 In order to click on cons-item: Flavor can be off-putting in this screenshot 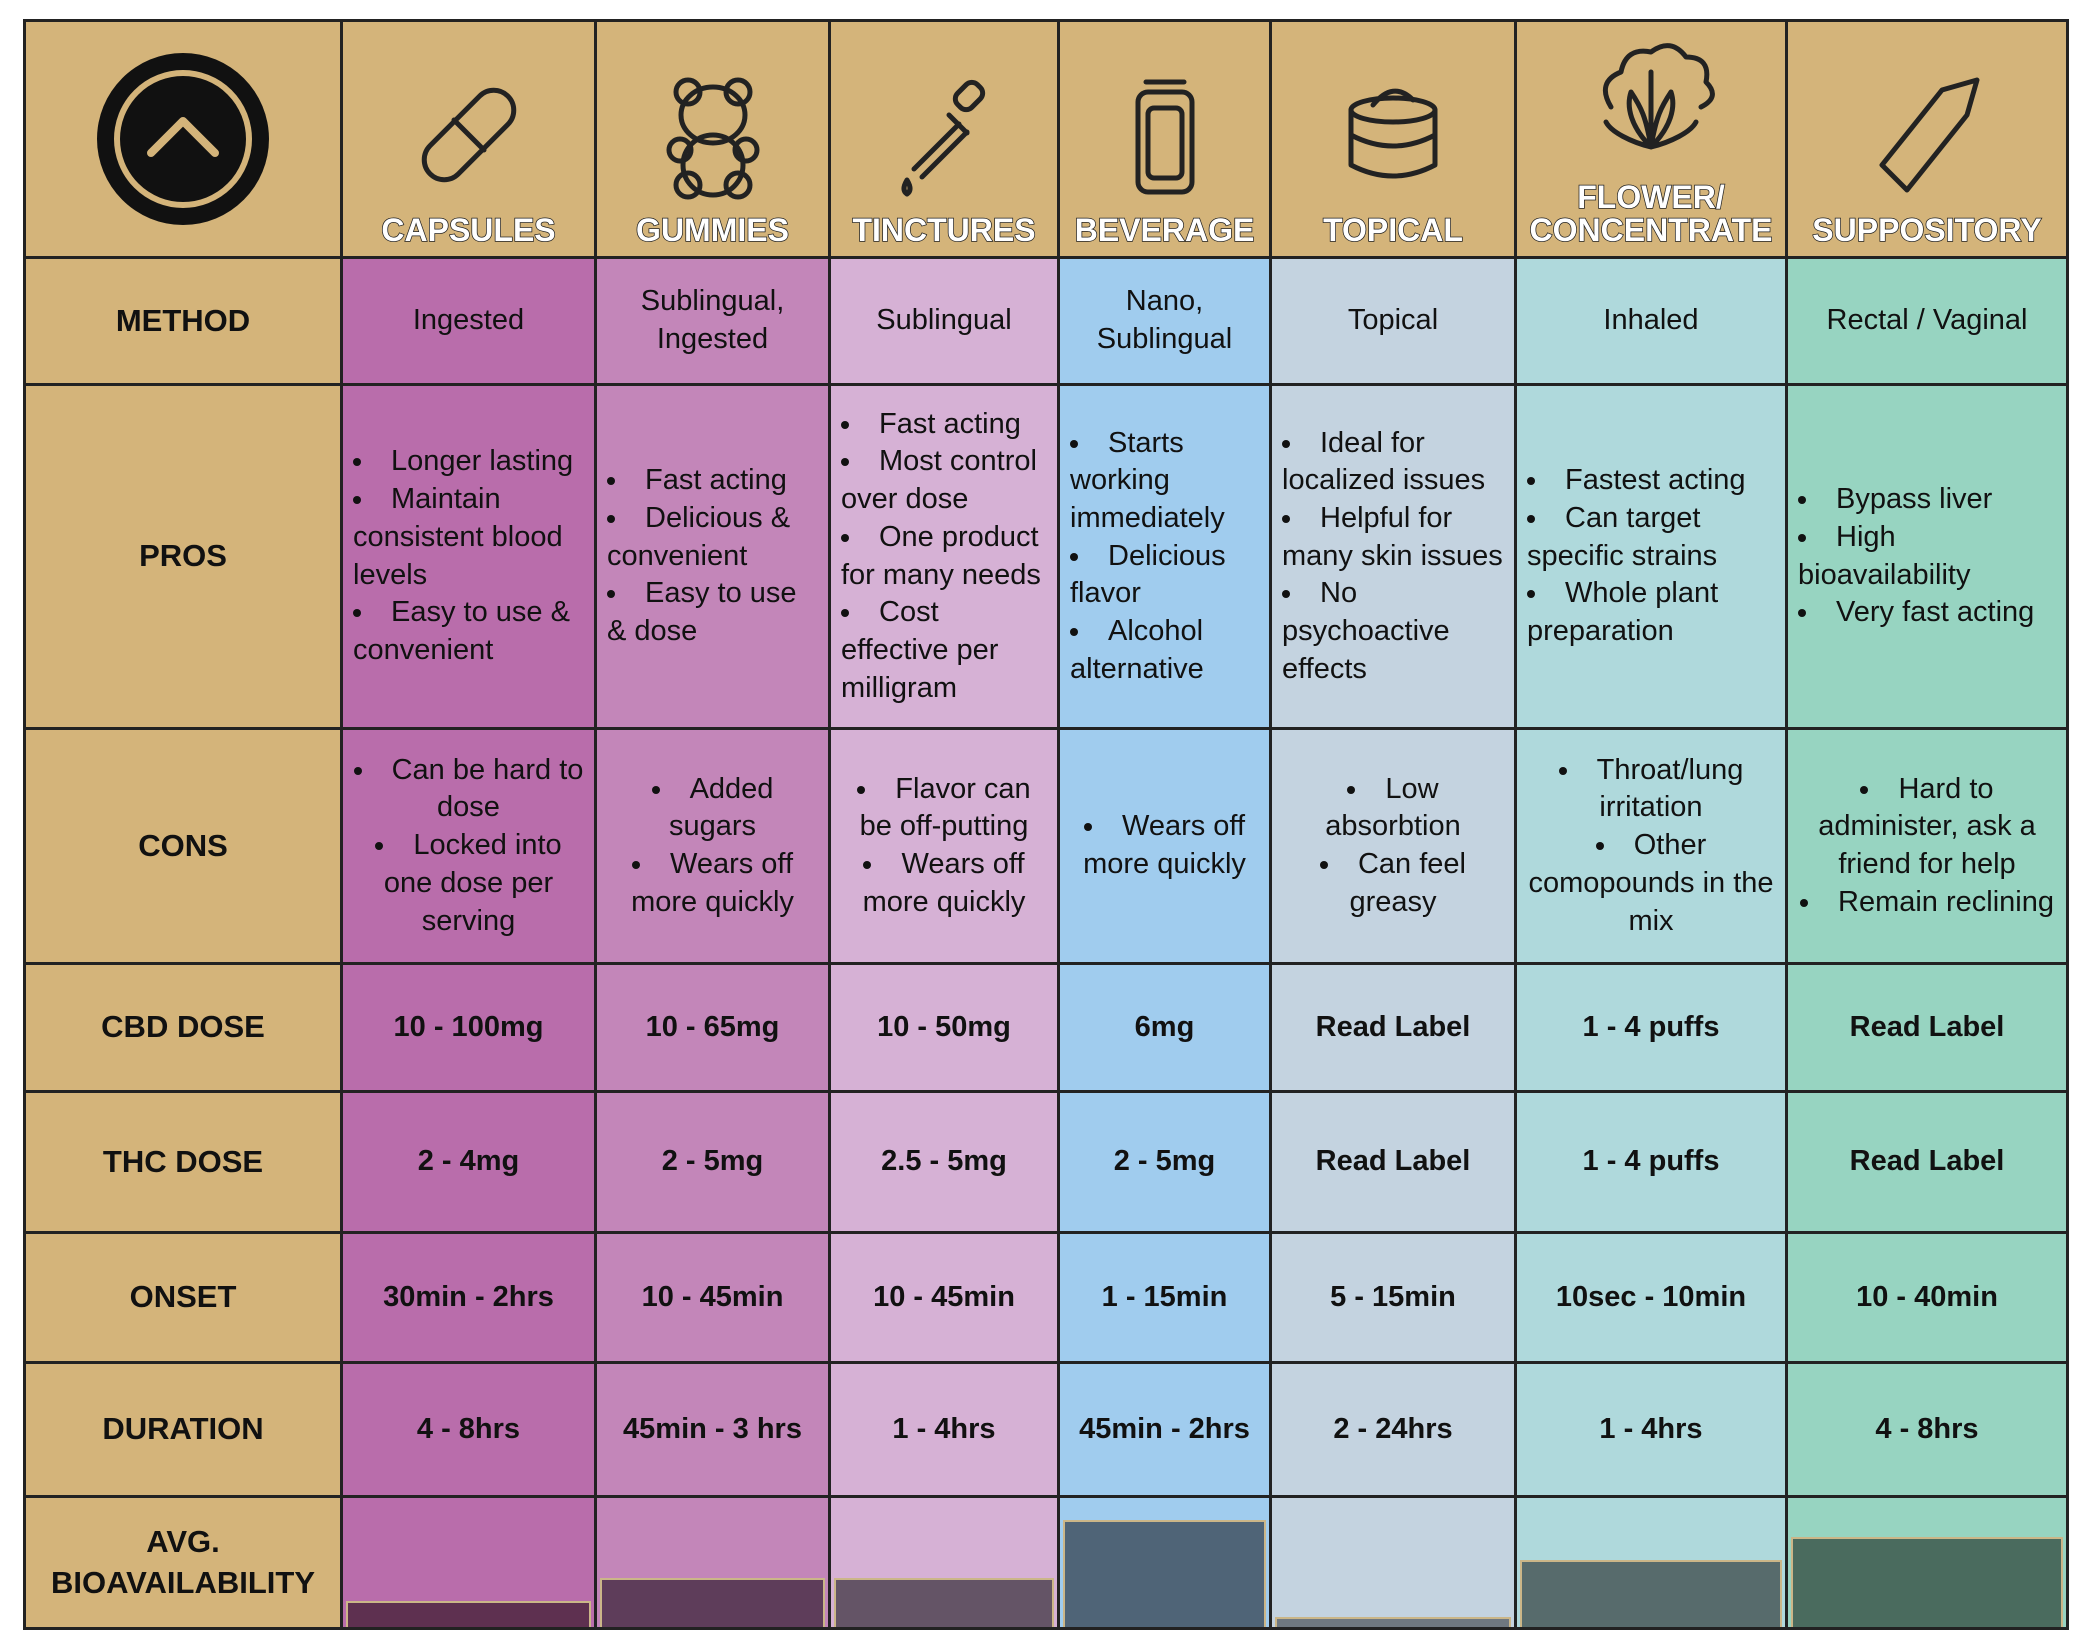, I will do `click(944, 808)`.